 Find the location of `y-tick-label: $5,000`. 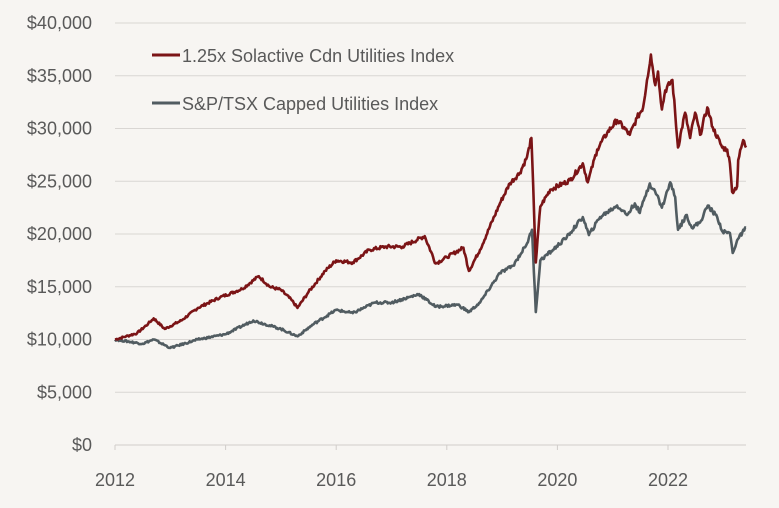

y-tick-label: $5,000 is located at coordinates (64, 392).